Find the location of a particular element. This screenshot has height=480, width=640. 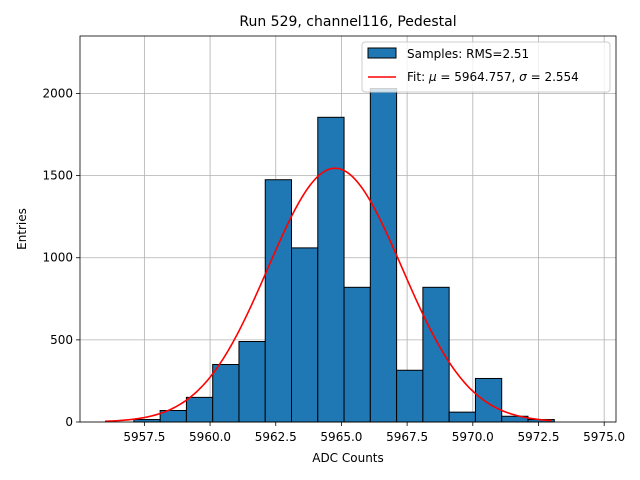

legend-fit-prefix: Fit: is located at coordinates (418, 77).